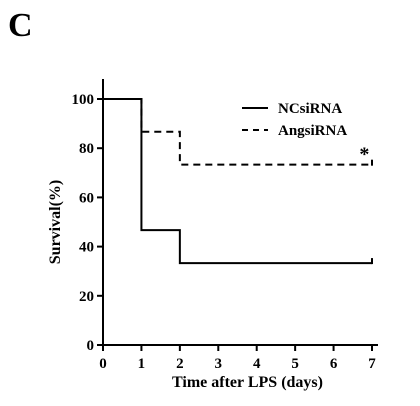 The image size is (420, 406). What do you see at coordinates (247, 382) in the screenshot?
I see `x-axis-title: Time after LPS (days)` at bounding box center [247, 382].